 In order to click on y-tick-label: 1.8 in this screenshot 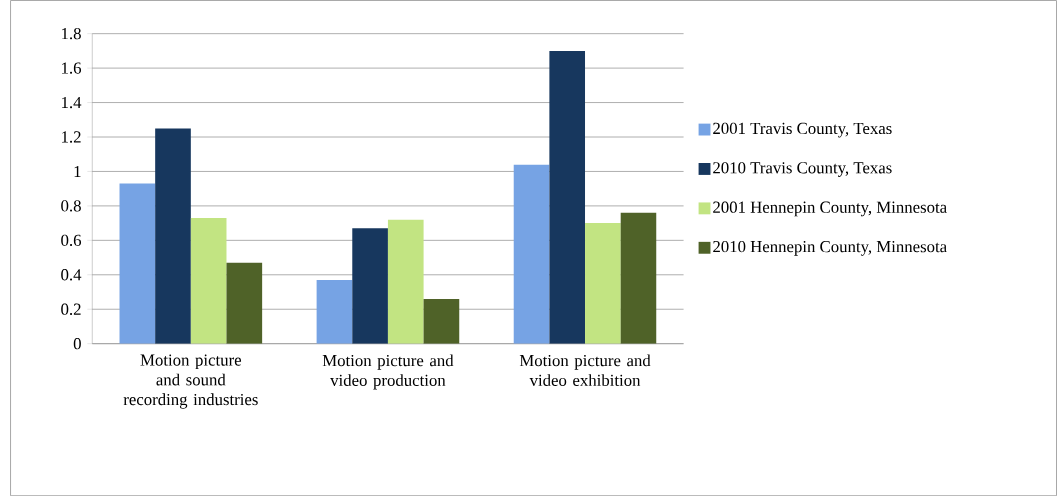, I will do `click(71, 33)`.